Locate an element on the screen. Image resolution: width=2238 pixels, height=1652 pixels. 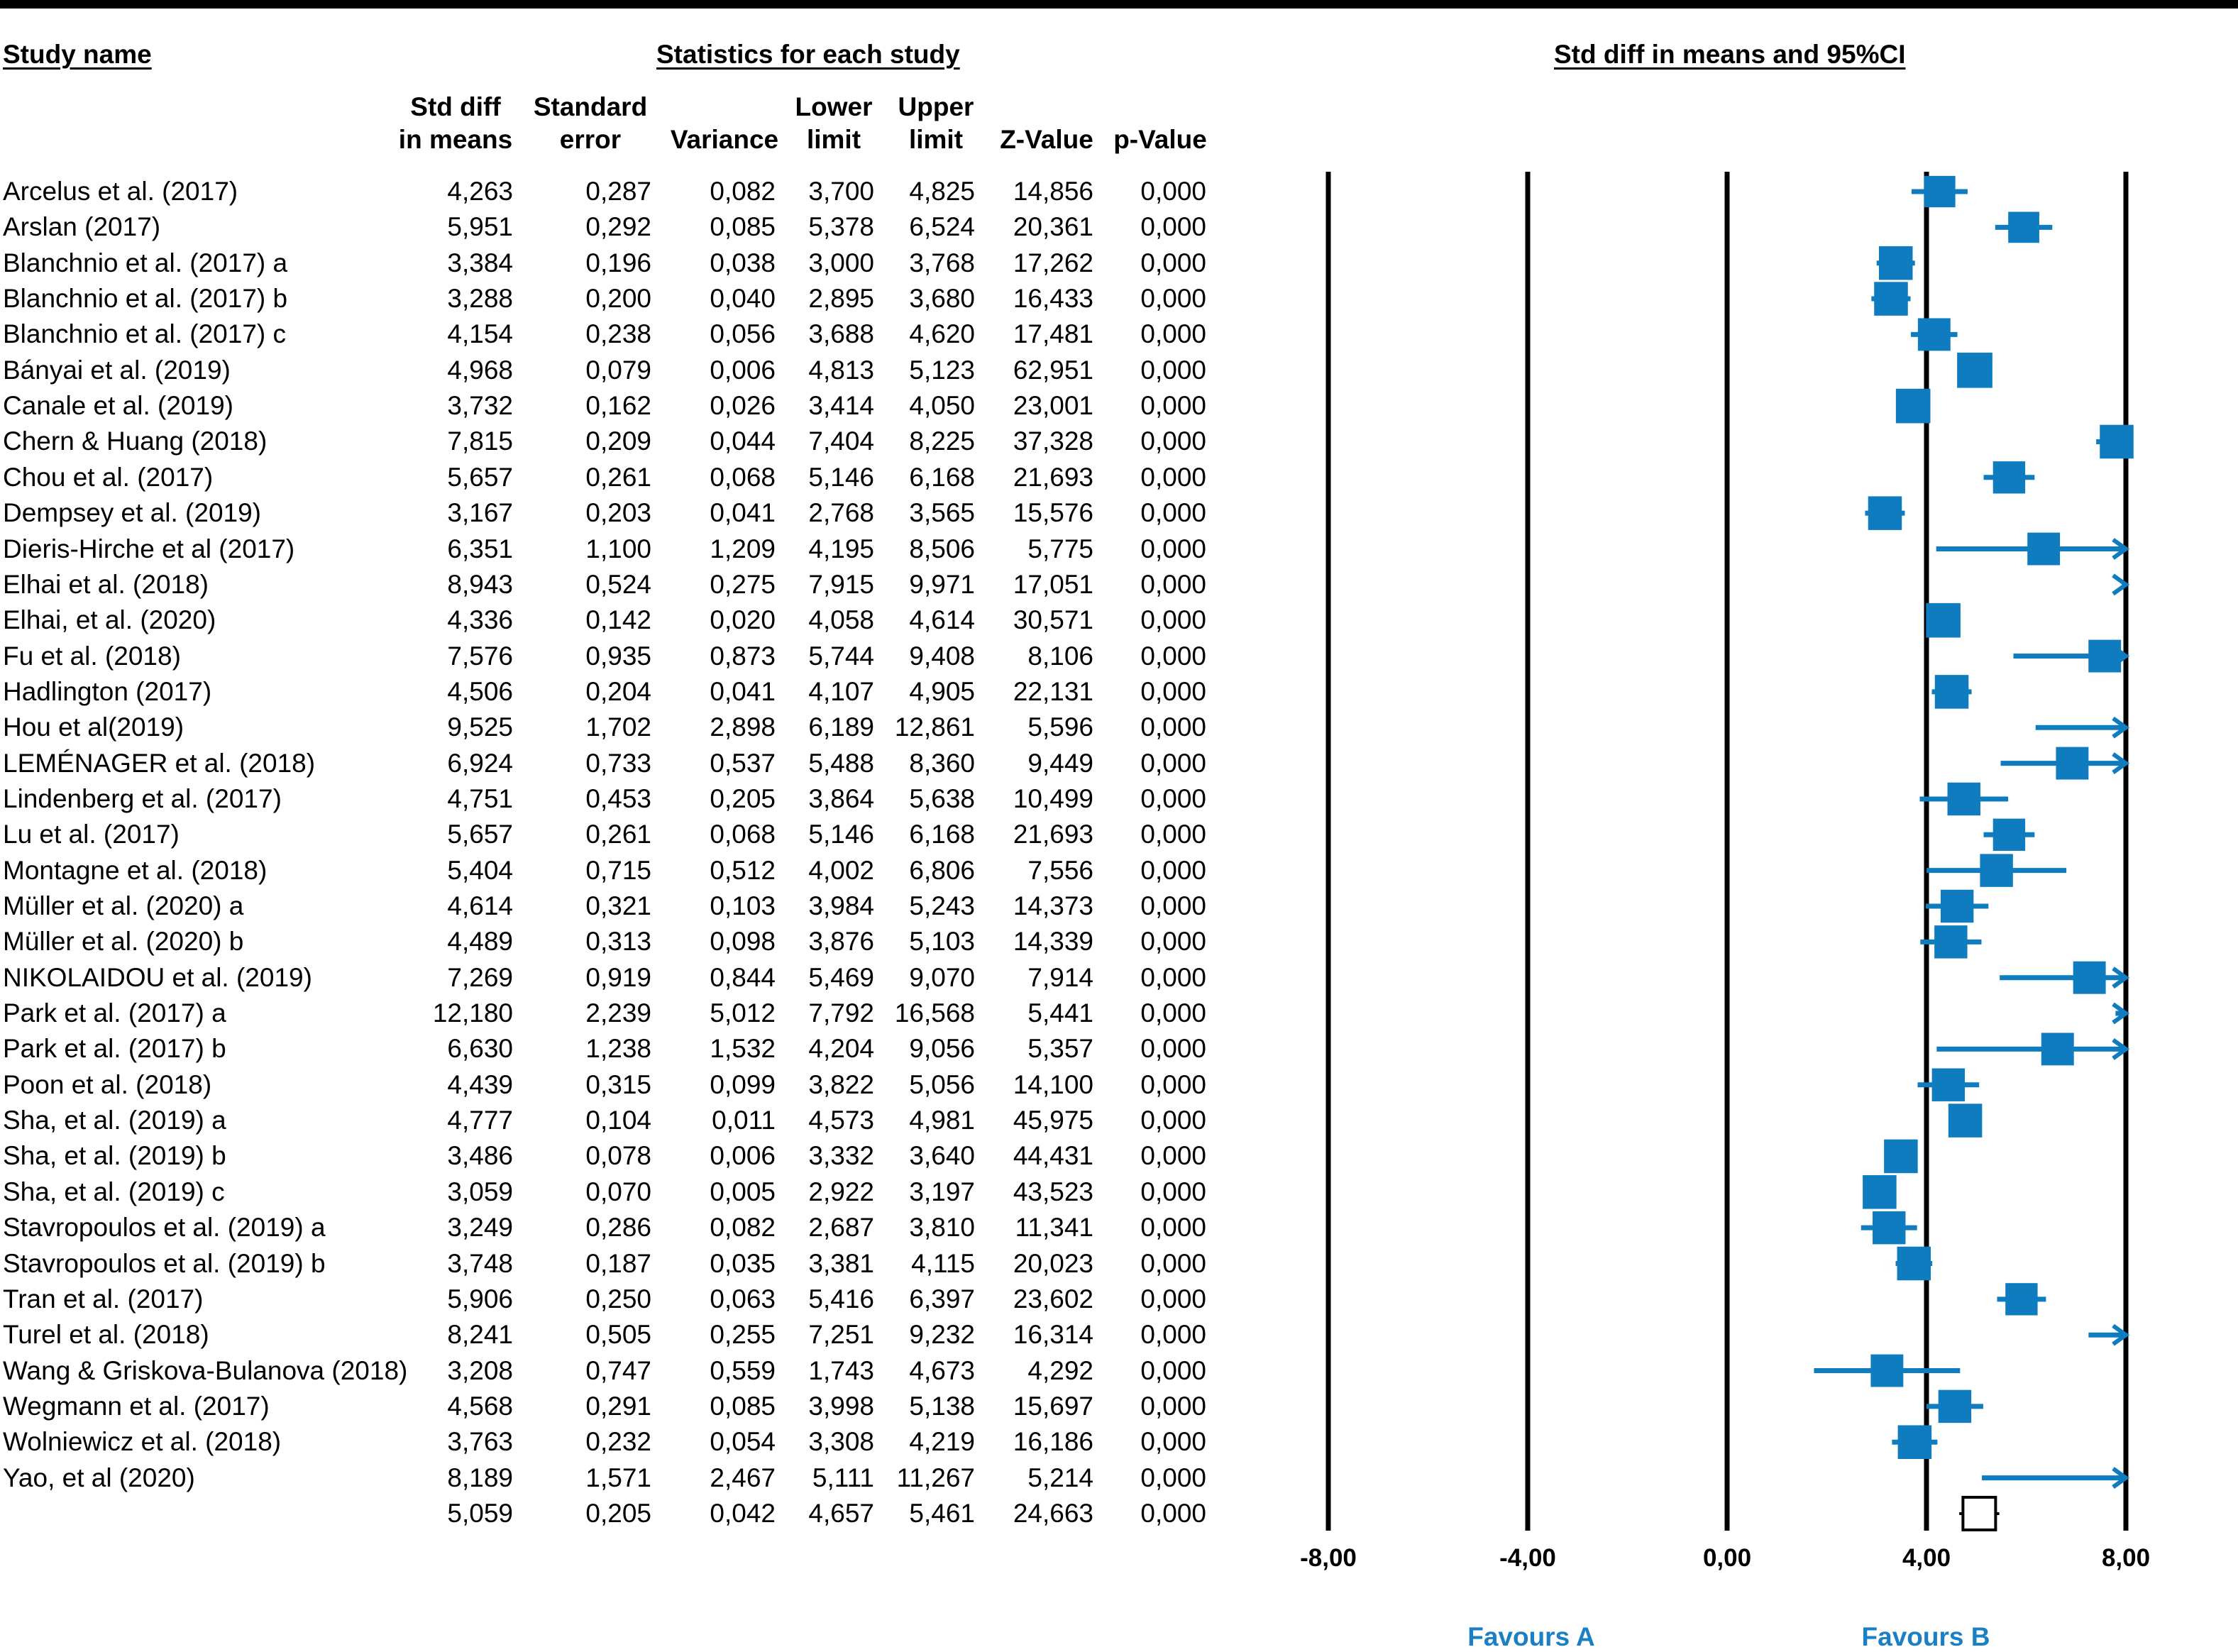
cell-z: 17,481 is located at coordinates (1053, 334).